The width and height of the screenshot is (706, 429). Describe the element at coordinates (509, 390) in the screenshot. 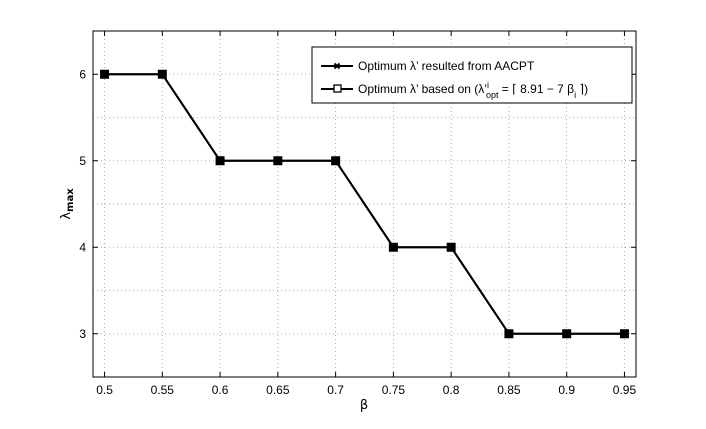

I see `x-tick-label-7: 0.85` at that location.